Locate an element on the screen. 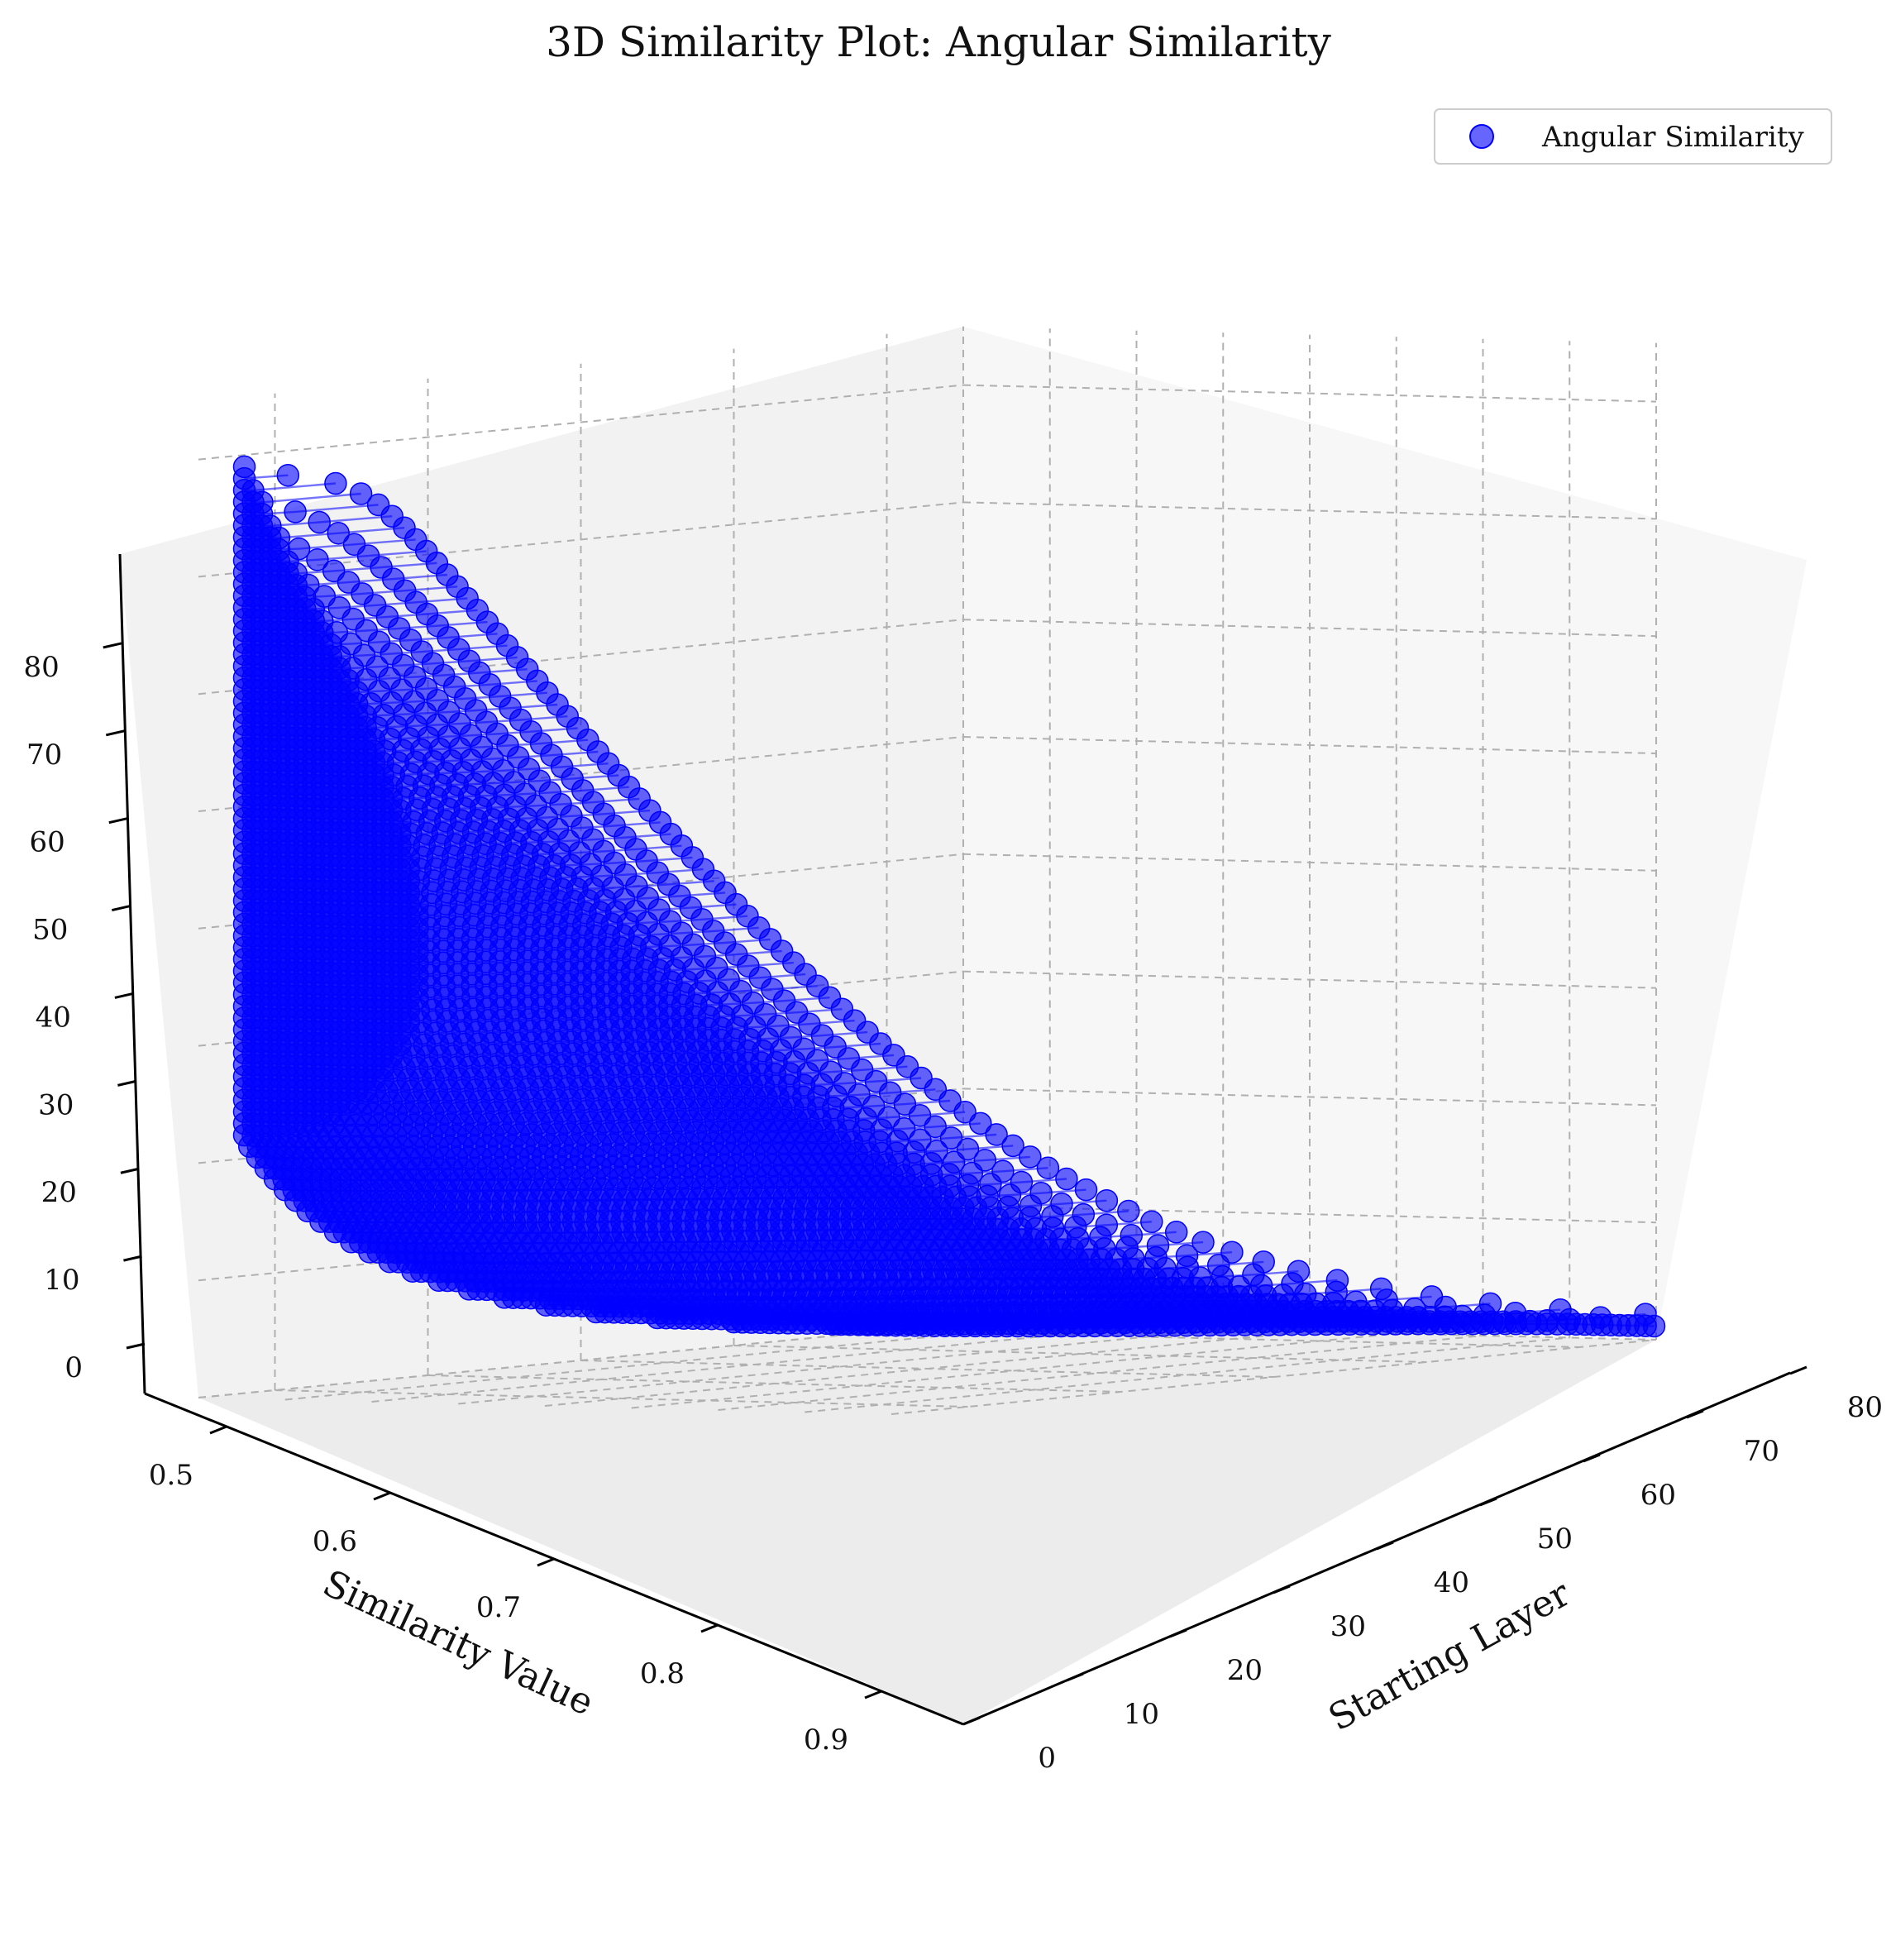 The height and width of the screenshot is (1960, 1891). y-tick-label: 0.9 is located at coordinates (826, 1740).